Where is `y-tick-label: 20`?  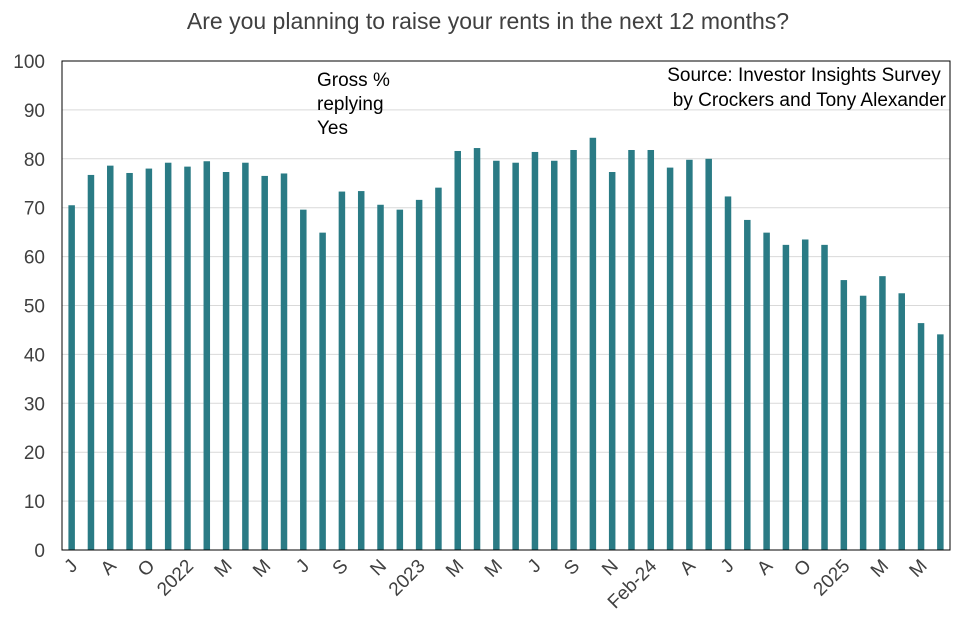 y-tick-label: 20 is located at coordinates (34, 453).